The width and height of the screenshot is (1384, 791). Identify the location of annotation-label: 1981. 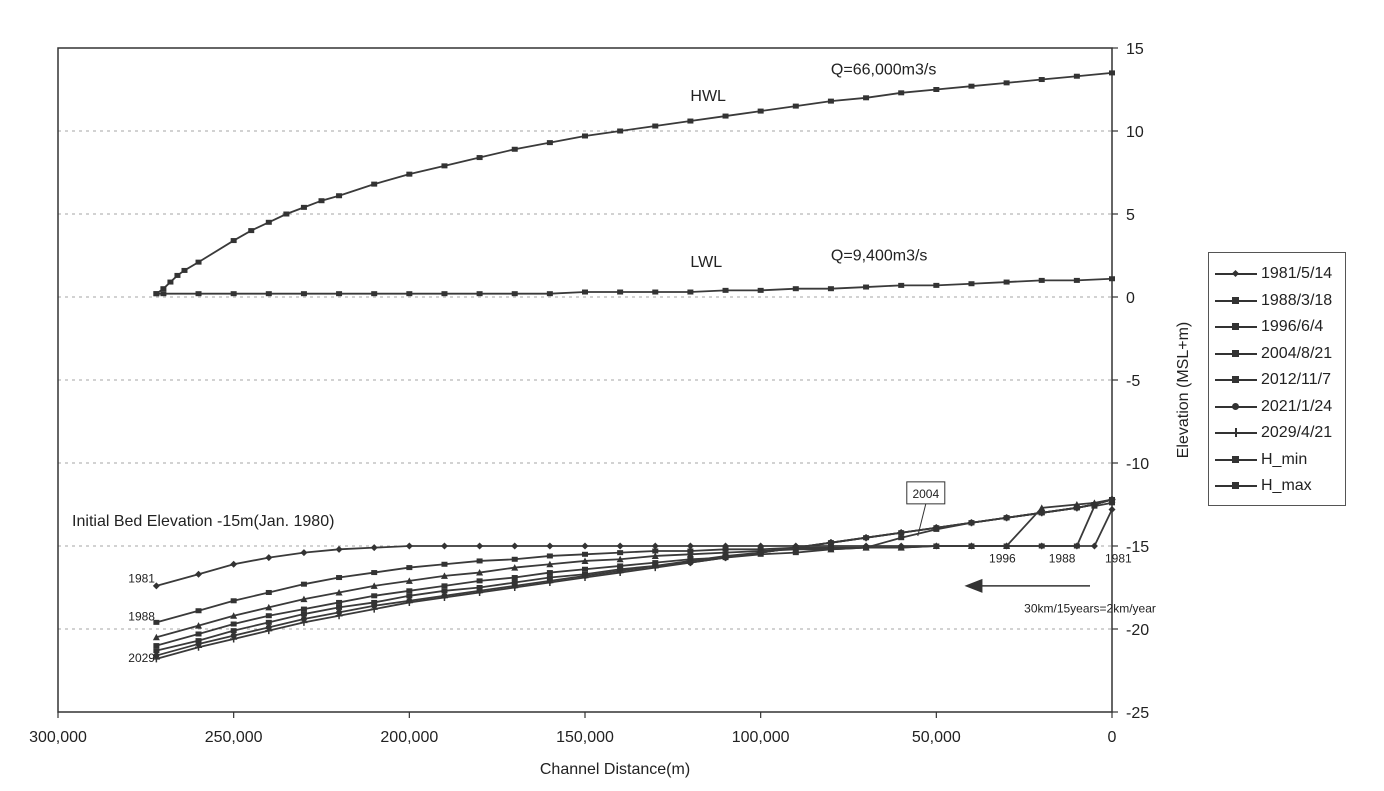
(1118, 559).